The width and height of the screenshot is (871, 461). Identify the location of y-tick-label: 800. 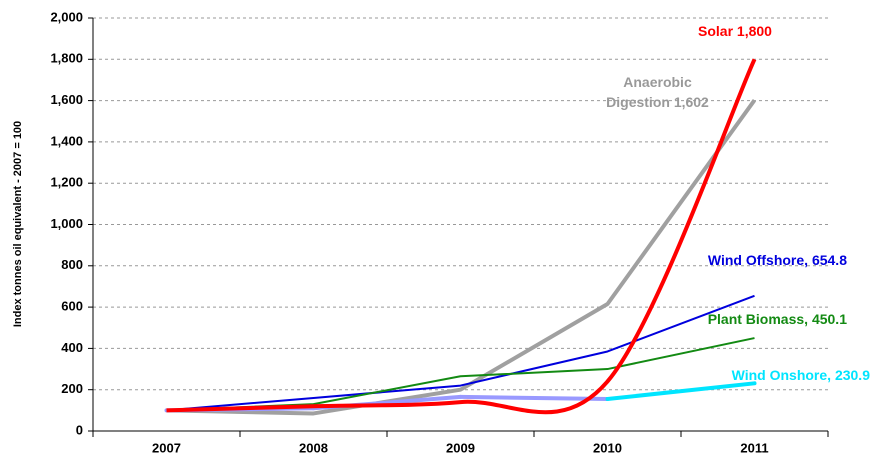
(72, 264).